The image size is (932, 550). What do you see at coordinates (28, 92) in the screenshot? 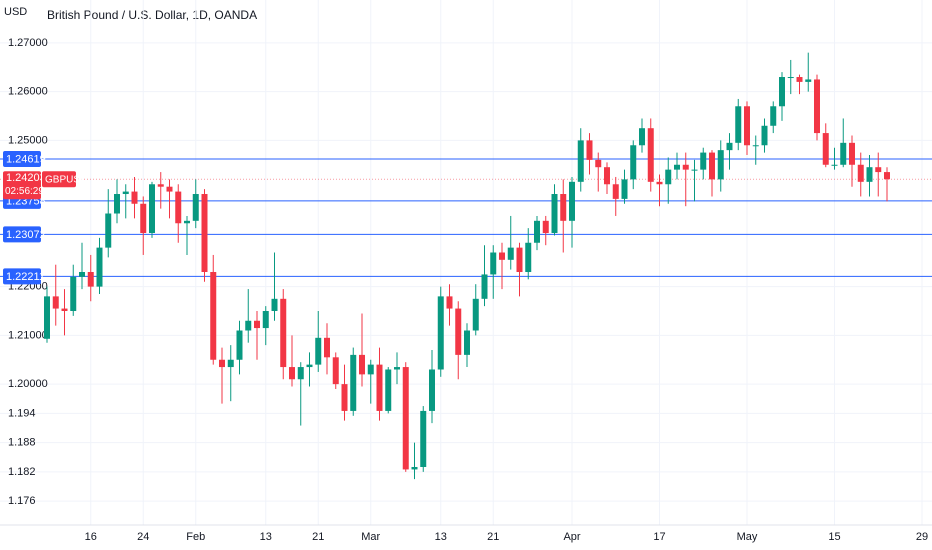
I see `y-tick-label: 1.26000` at bounding box center [28, 92].